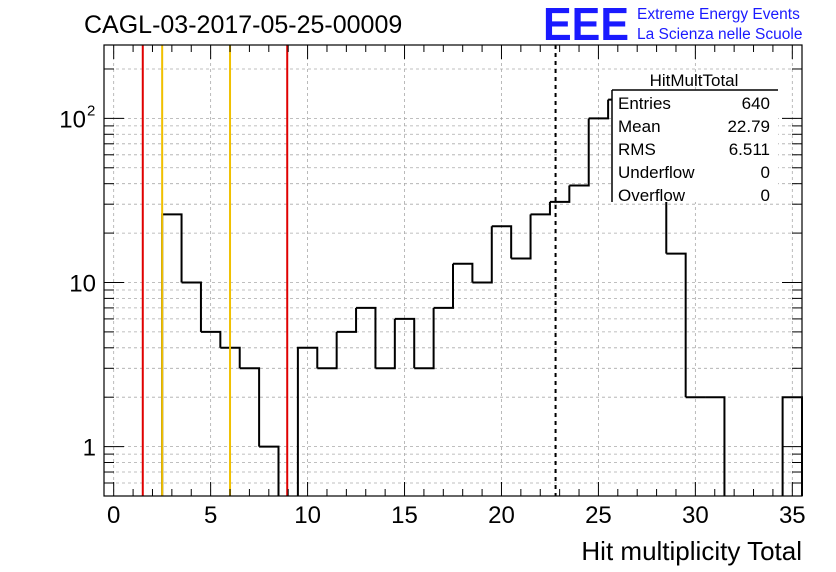 The height and width of the screenshot is (572, 836). I want to click on stats-row-label: RMS, so click(637, 149).